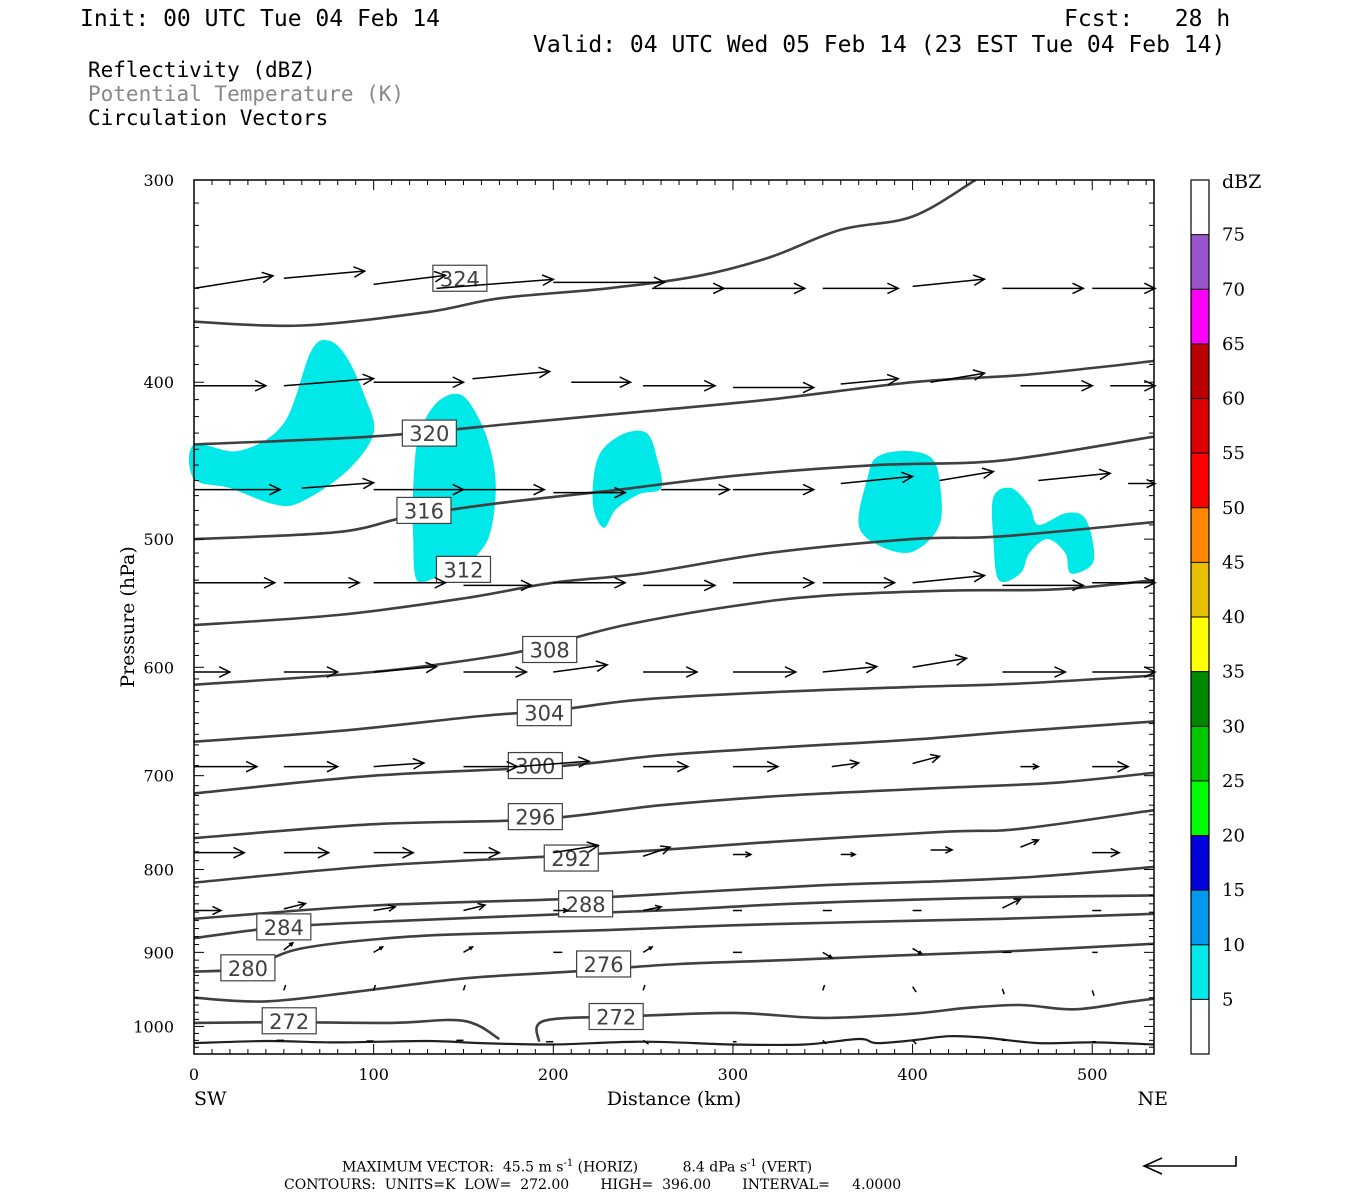 The image size is (1350, 1200). What do you see at coordinates (208, 118) in the screenshot?
I see `field-circulation-vectors: Circulation Vectors` at bounding box center [208, 118].